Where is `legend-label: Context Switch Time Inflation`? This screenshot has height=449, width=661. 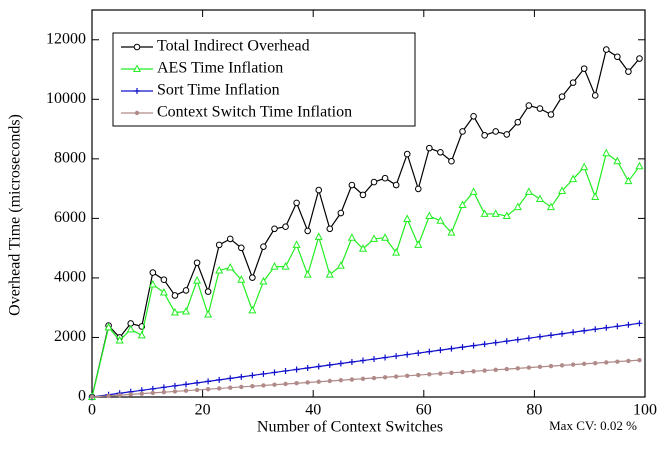
legend-label: Context Switch Time Inflation is located at coordinates (254, 112).